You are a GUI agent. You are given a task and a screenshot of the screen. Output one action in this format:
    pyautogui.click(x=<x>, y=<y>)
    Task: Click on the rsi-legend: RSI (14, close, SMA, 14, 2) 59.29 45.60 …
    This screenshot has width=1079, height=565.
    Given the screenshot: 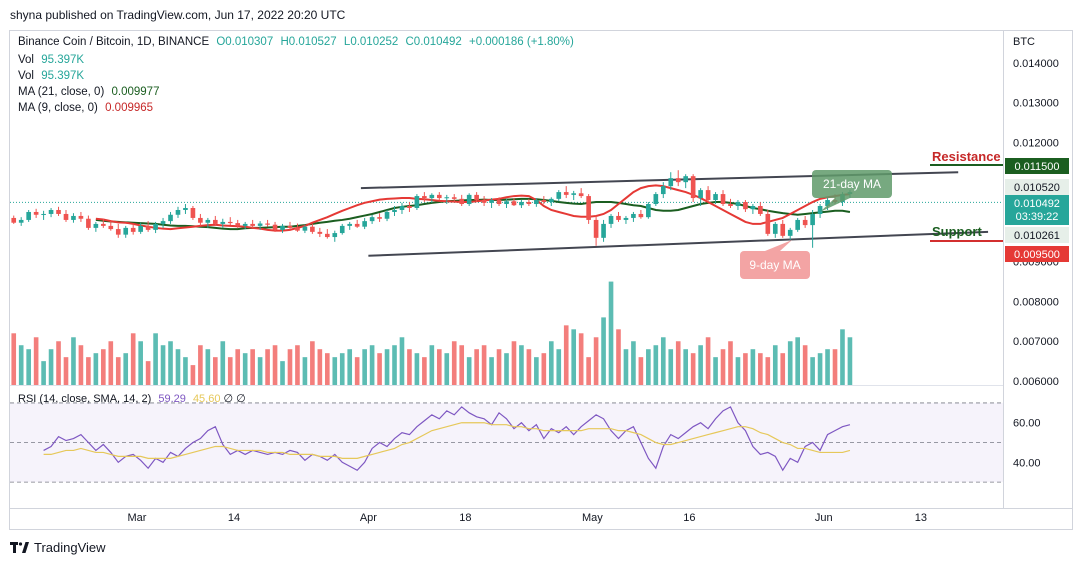 What is the action you would take?
    pyautogui.click(x=132, y=398)
    